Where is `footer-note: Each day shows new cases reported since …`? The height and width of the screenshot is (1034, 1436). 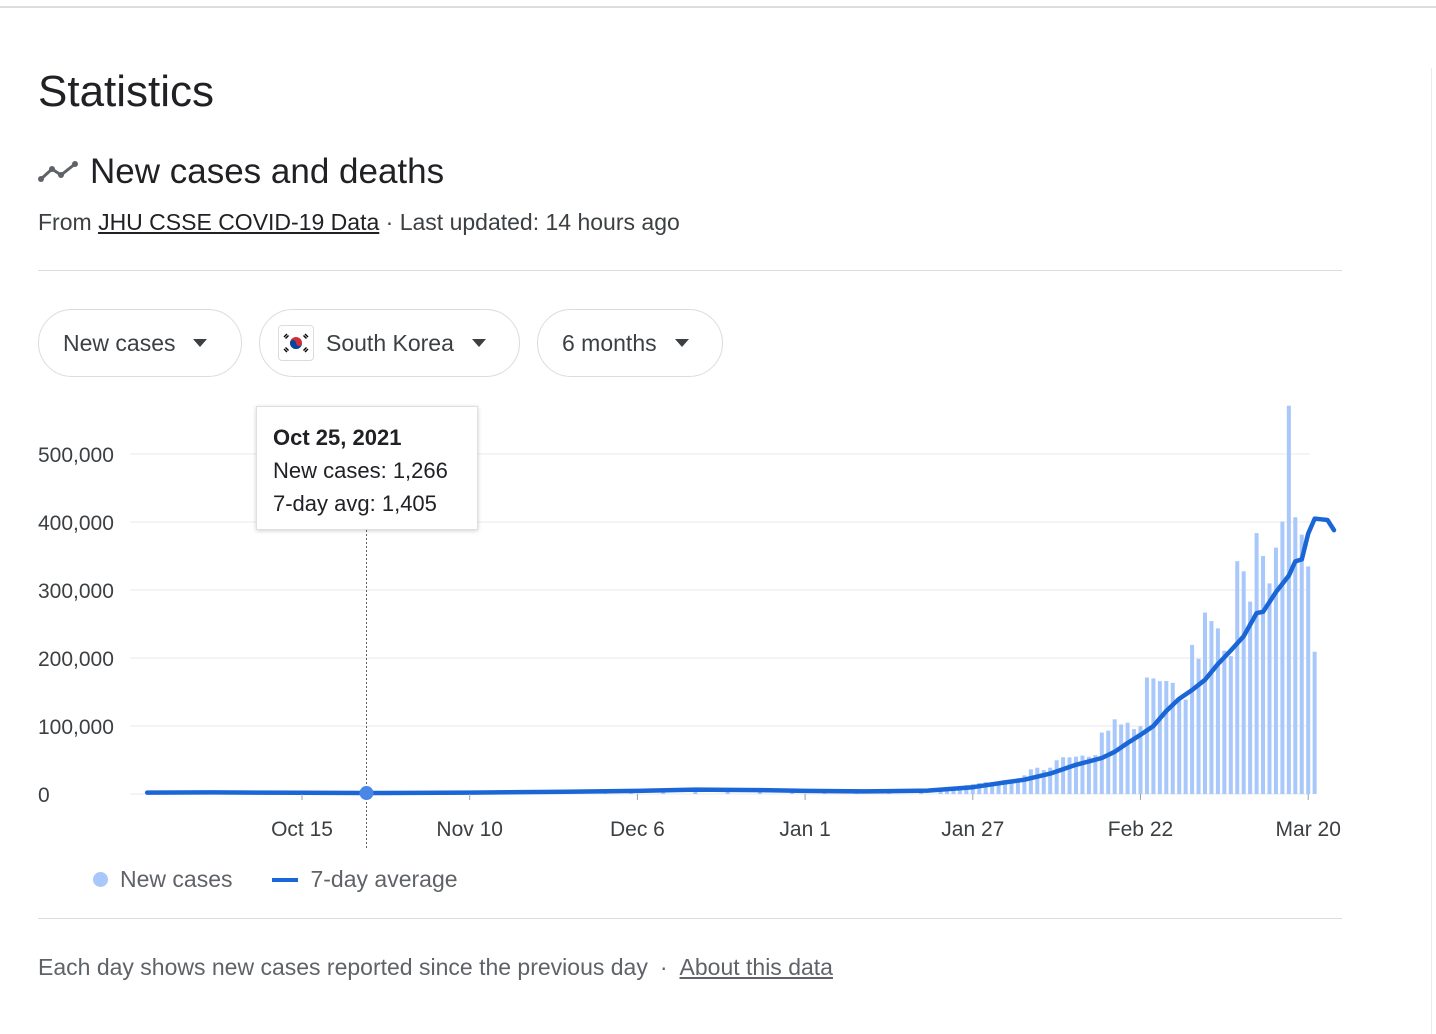 footer-note: Each day shows new cases reported since … is located at coordinates (343, 967).